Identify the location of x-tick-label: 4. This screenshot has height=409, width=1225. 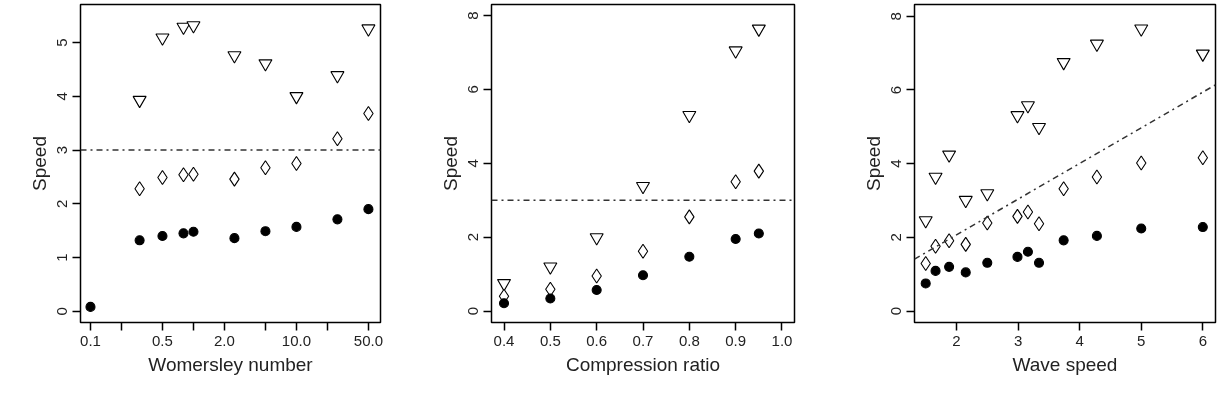
(1079, 340).